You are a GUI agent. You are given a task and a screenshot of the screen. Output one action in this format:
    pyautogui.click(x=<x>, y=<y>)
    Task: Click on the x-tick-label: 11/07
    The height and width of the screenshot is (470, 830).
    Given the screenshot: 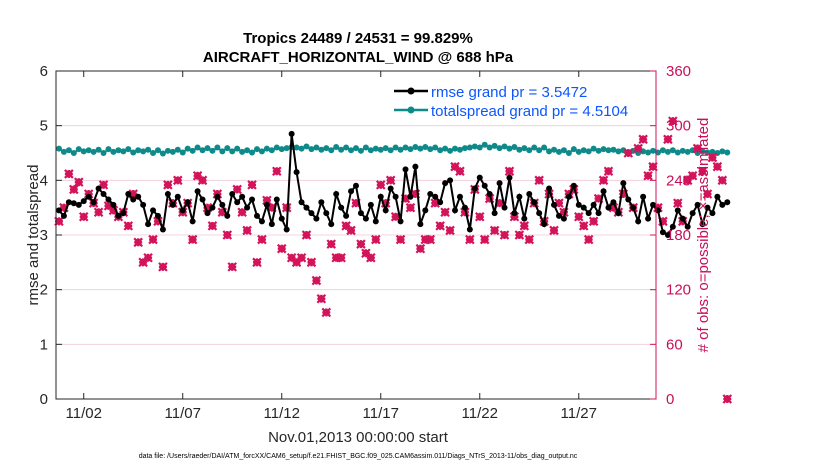 What is the action you would take?
    pyautogui.click(x=183, y=413)
    